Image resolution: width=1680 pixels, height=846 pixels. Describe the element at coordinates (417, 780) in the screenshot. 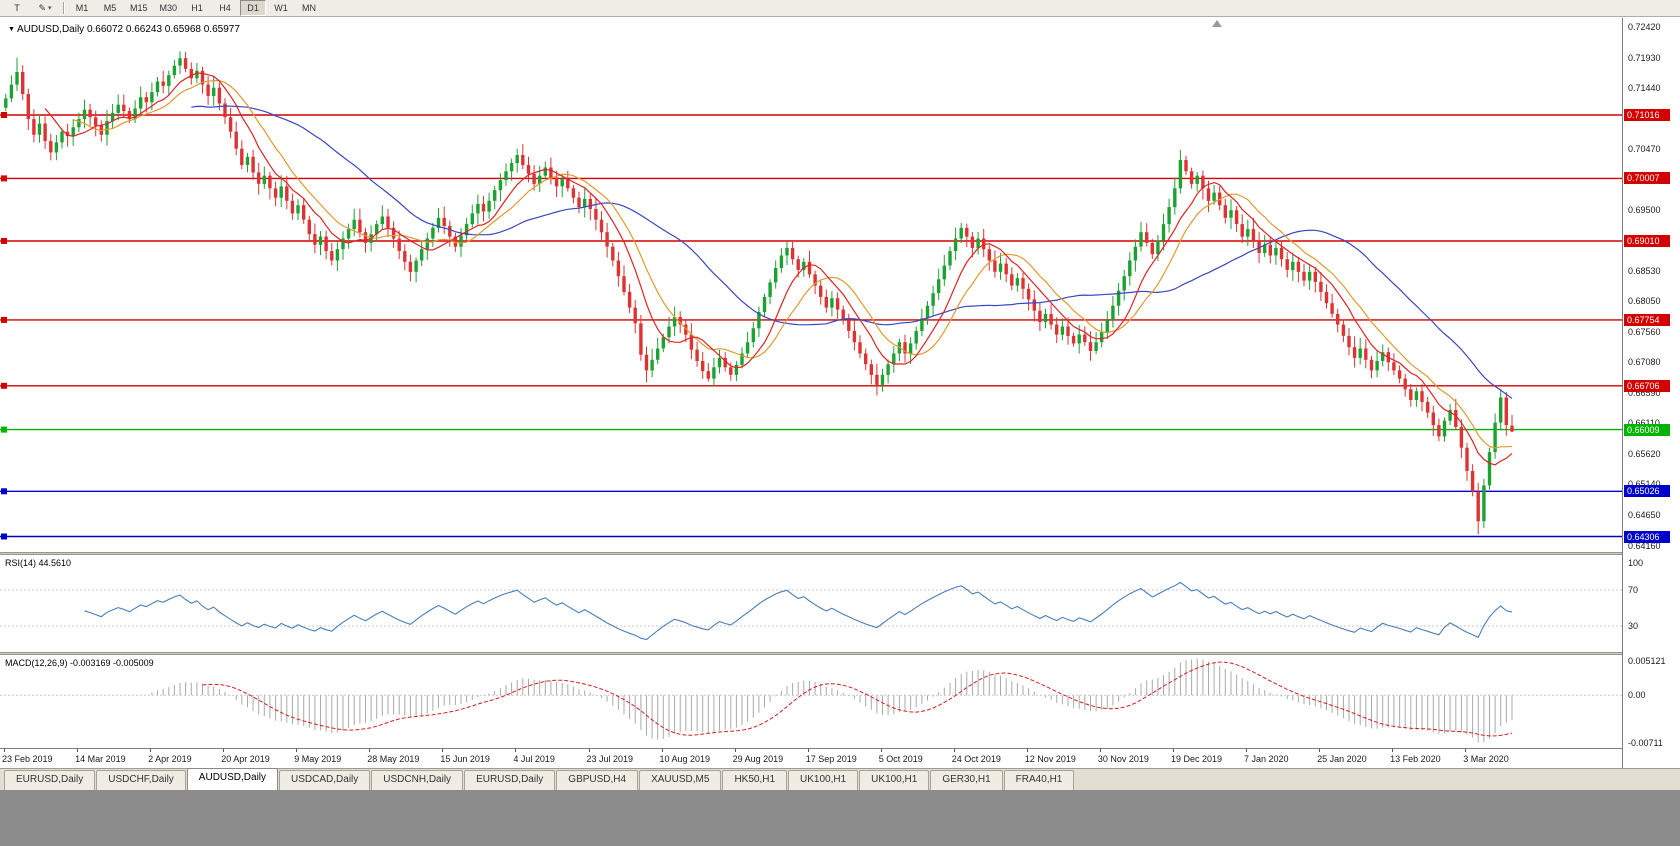

I see `chart-tab-4: USDCNH,Daily` at that location.